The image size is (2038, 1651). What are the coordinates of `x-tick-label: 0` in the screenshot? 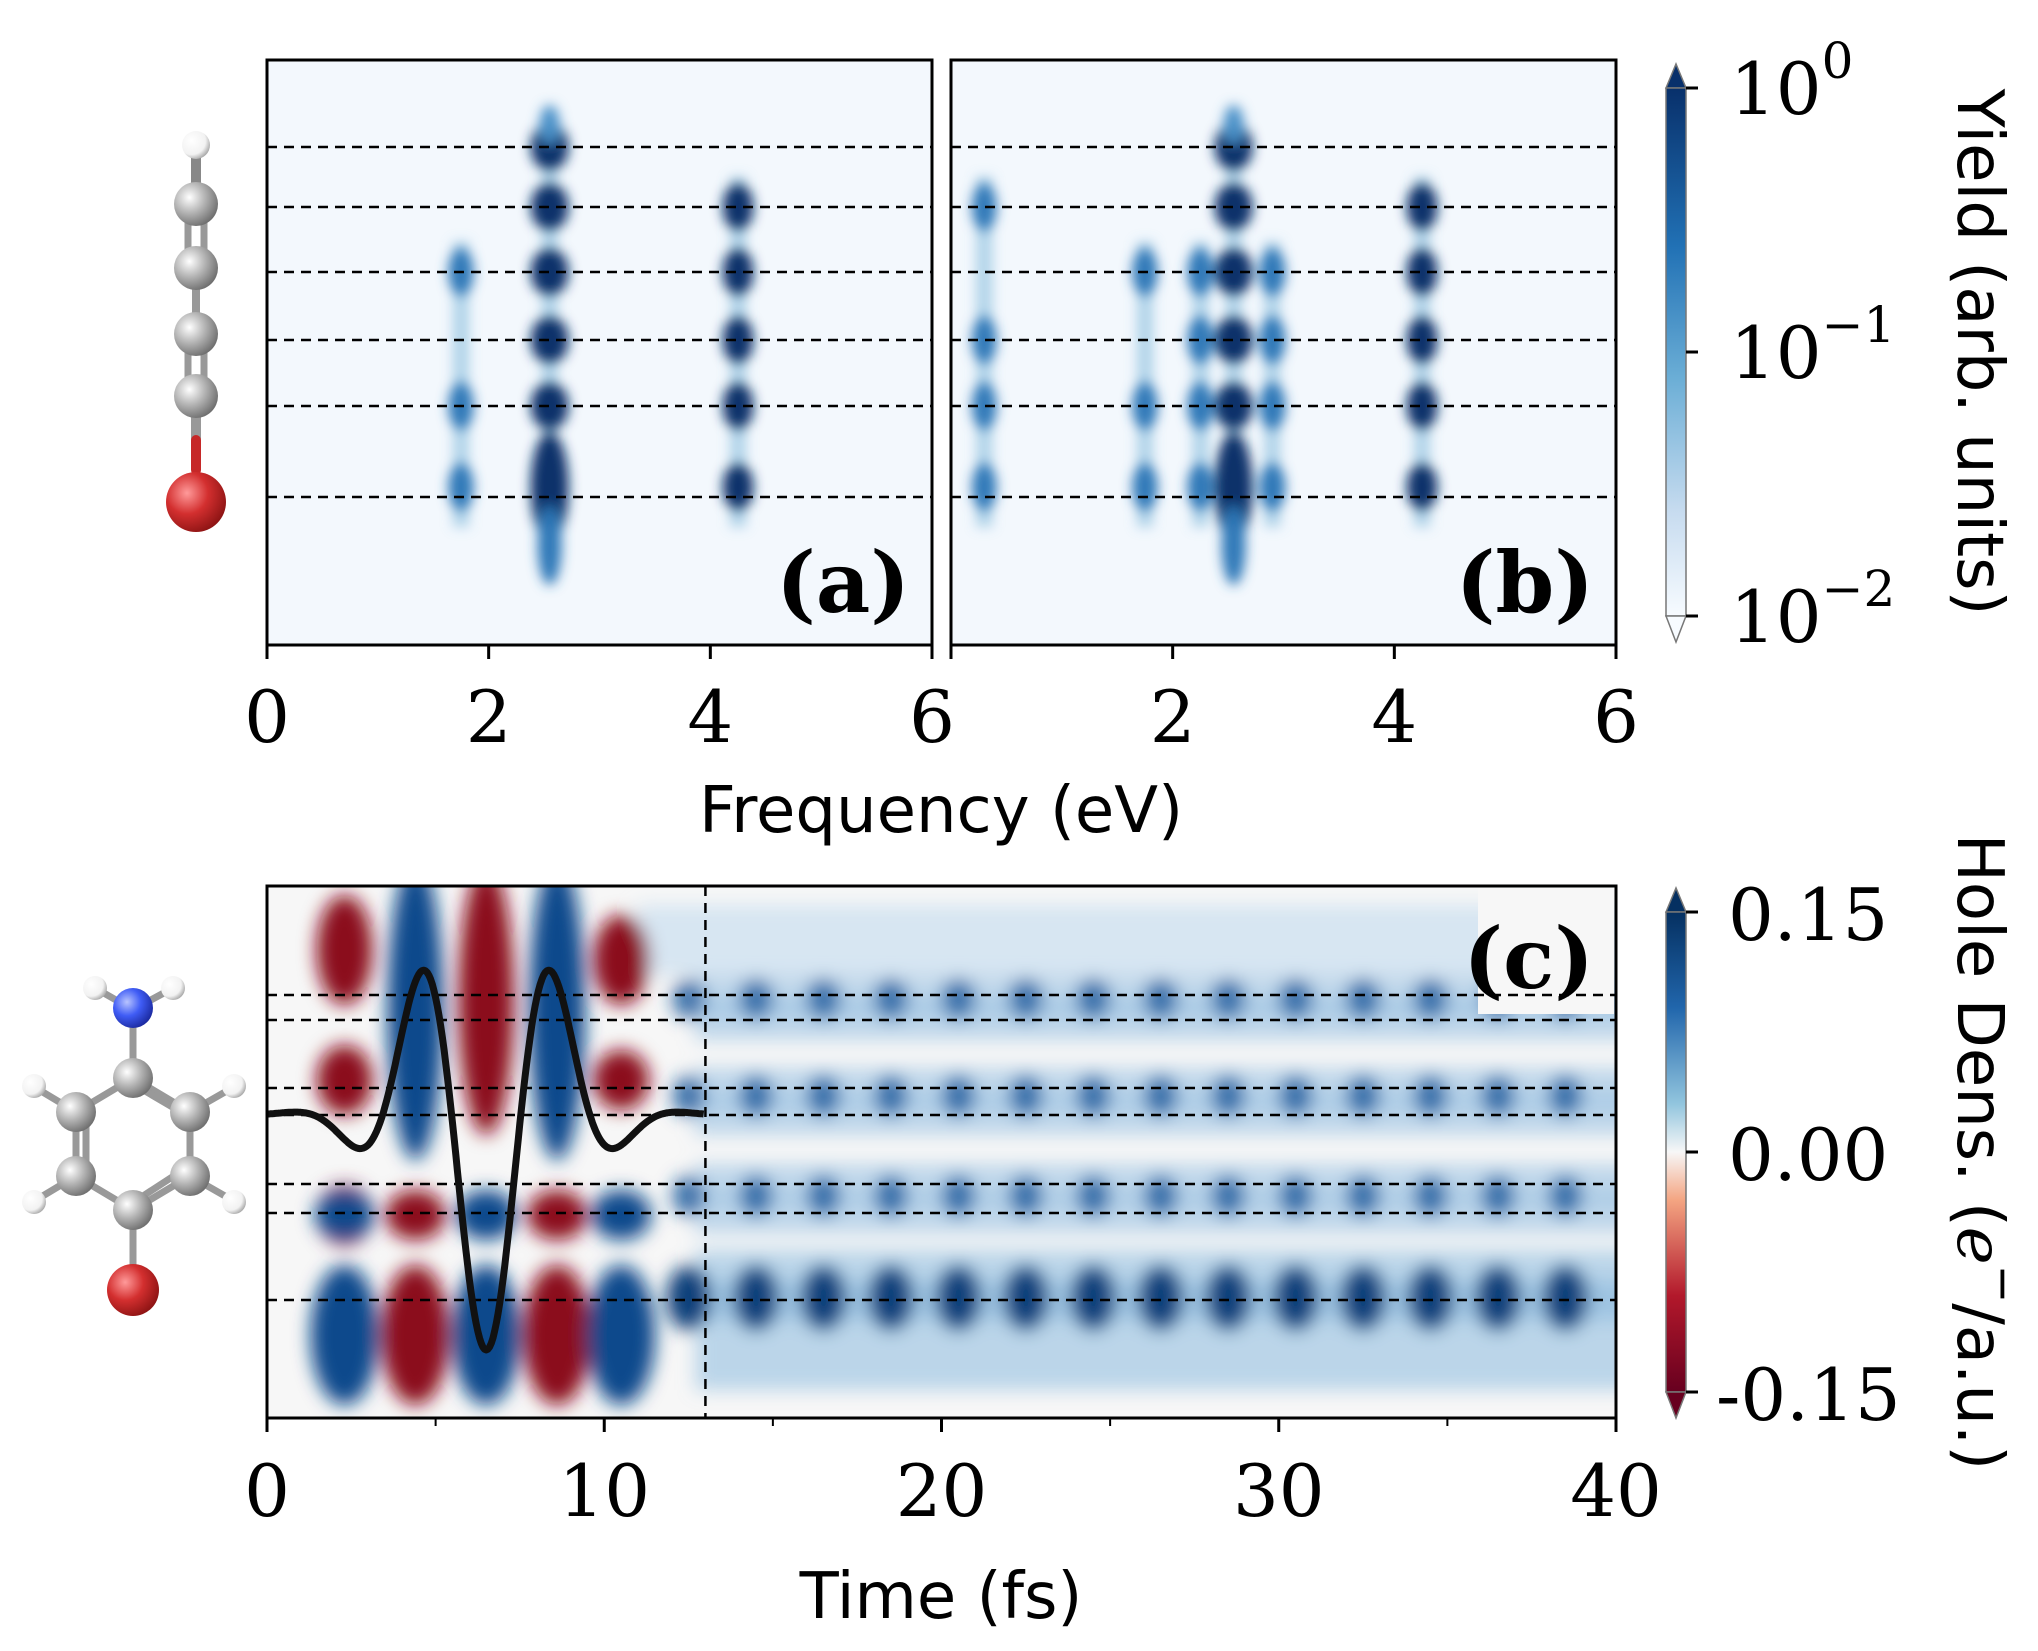 It's located at (267, 717).